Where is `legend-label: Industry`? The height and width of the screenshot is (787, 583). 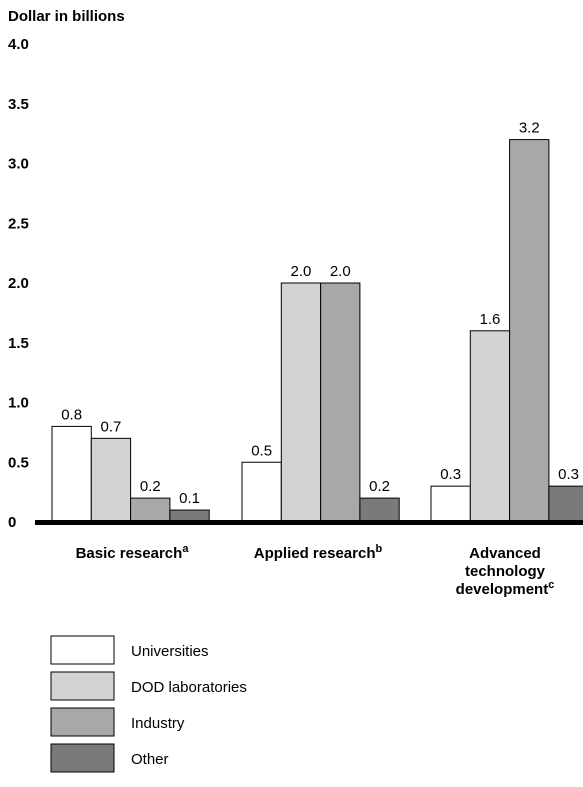
legend-label: Industry is located at coordinates (158, 723).